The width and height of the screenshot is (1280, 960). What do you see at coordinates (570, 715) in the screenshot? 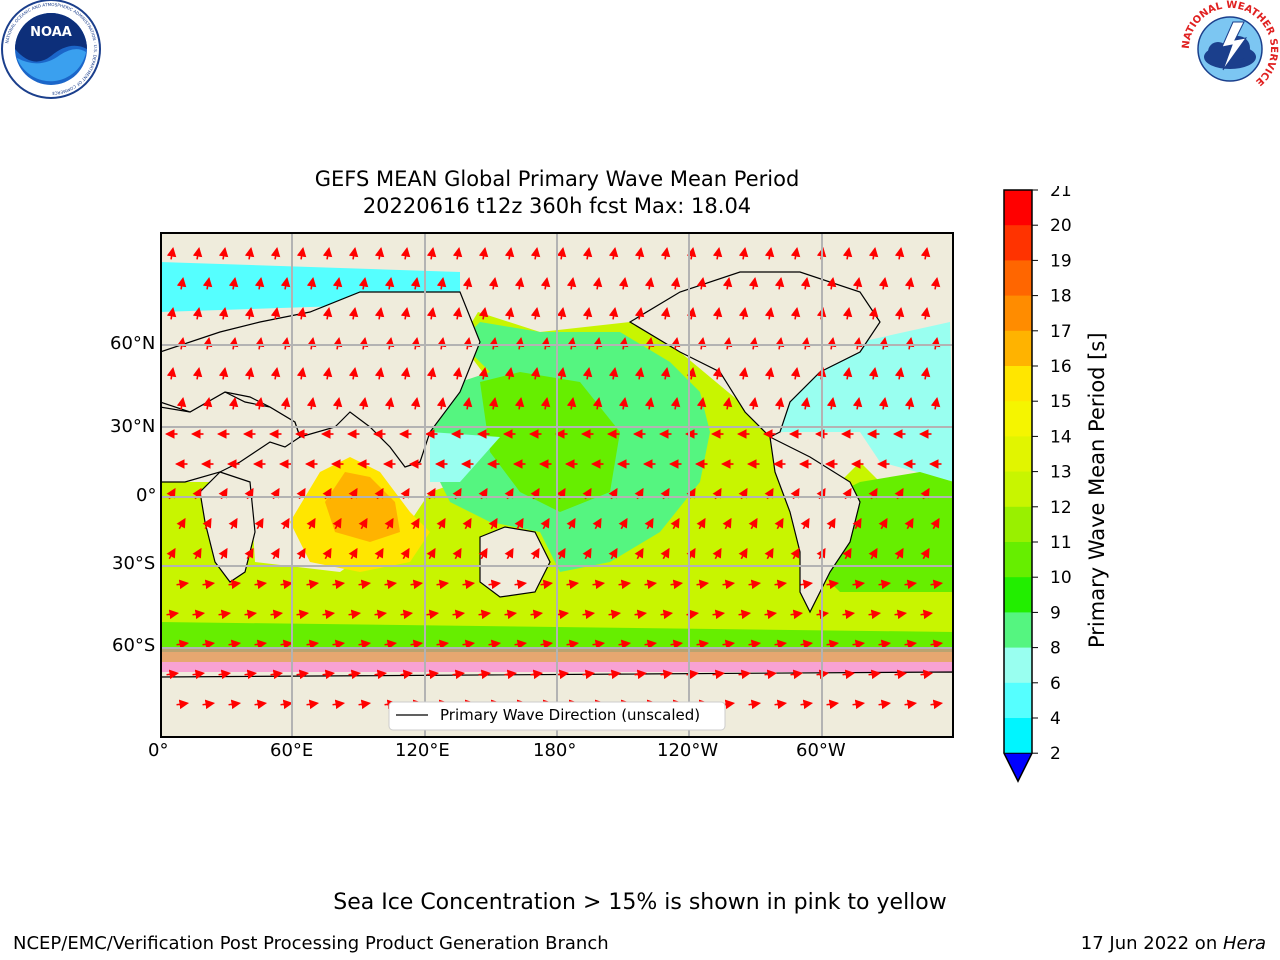
I see `legend-label: Primary Wave Direction (unscaled)` at bounding box center [570, 715].